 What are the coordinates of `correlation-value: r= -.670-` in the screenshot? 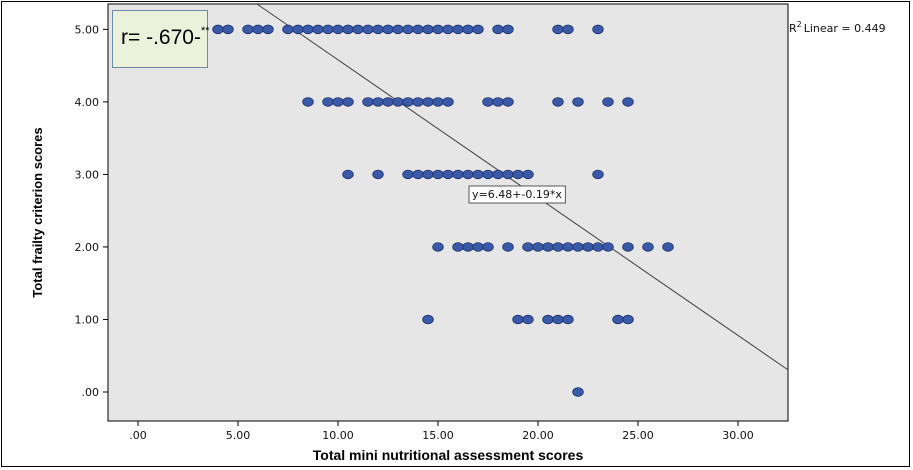 It's located at (161, 37).